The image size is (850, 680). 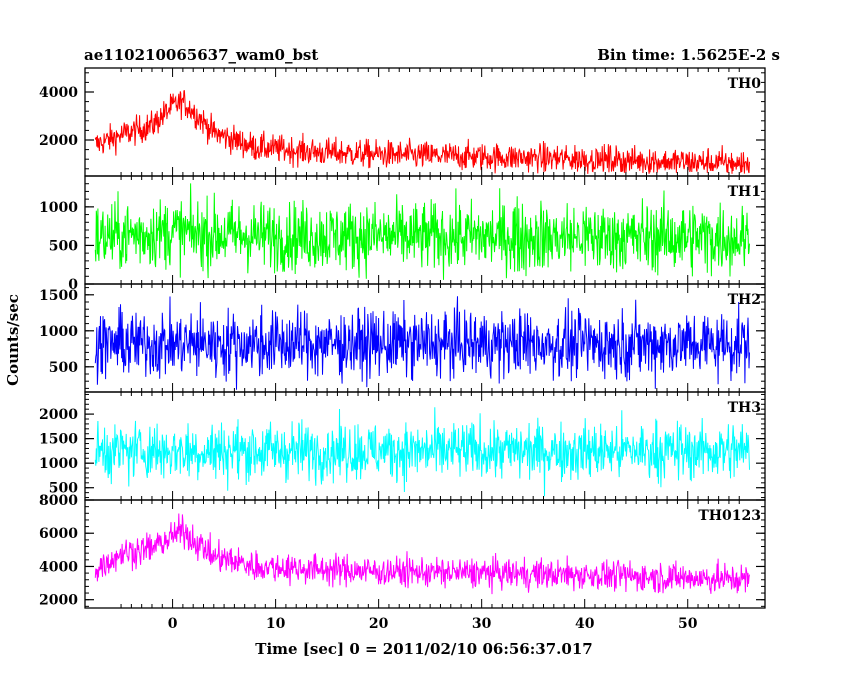 What do you see at coordinates (422, 343) in the screenshot?
I see `trace-th2` at bounding box center [422, 343].